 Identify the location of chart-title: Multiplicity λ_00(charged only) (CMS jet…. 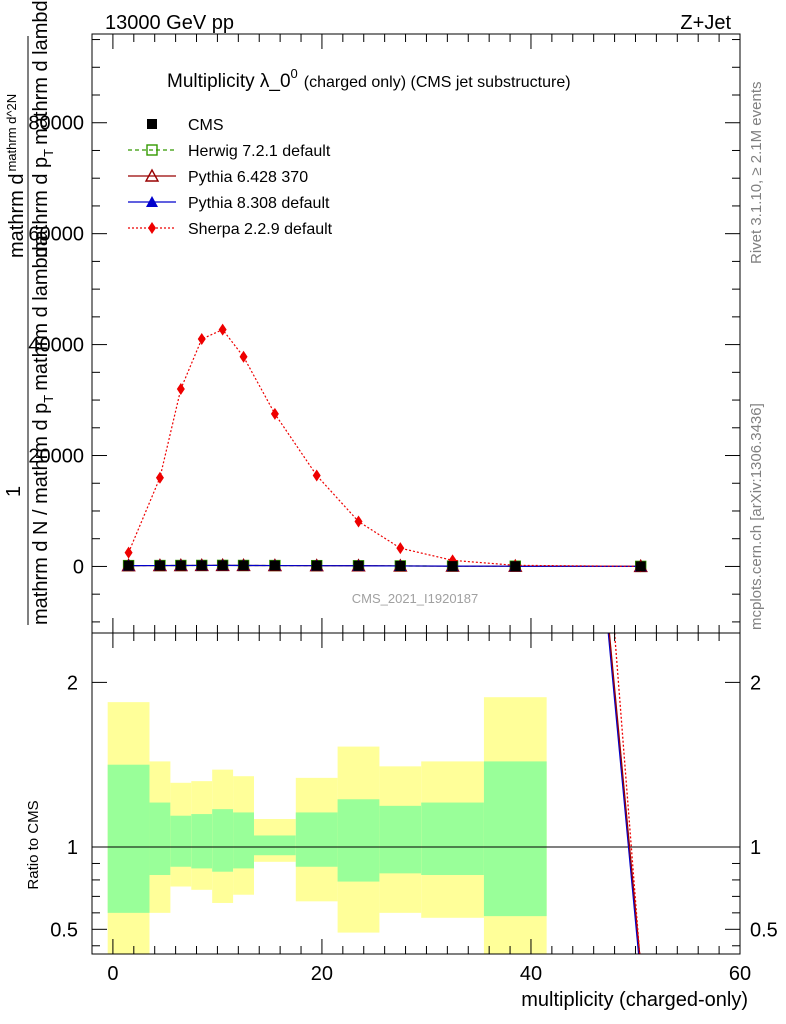
(369, 79).